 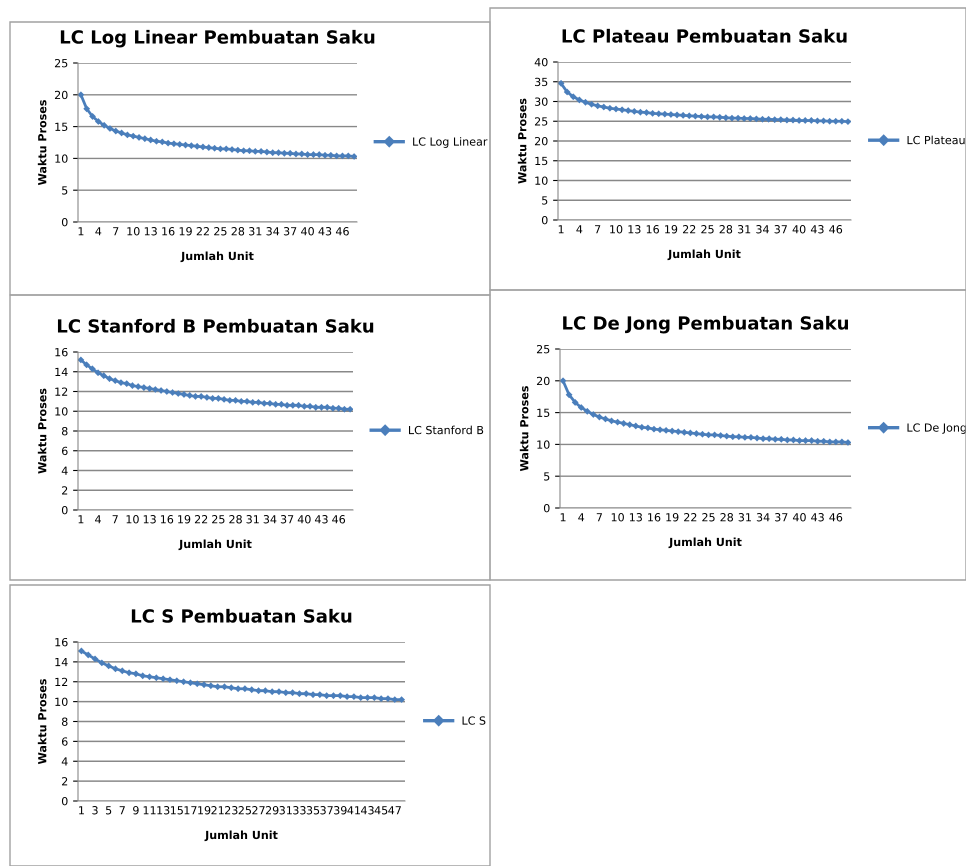 I want to click on x-tick-label: 27, so click(x=258, y=810).